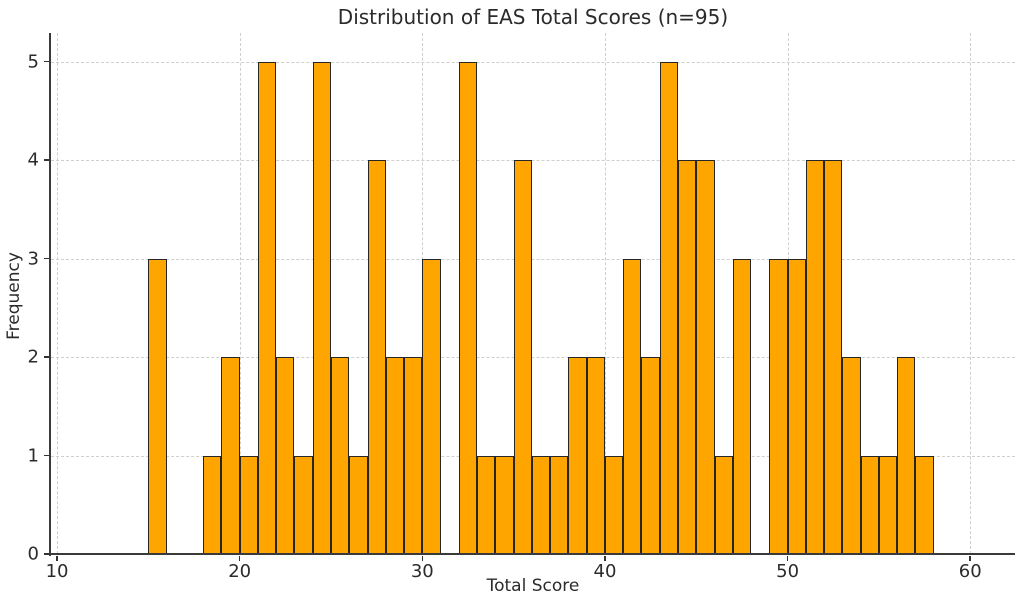  What do you see at coordinates (50, 294) in the screenshot?
I see `y-axis-spine` at bounding box center [50, 294].